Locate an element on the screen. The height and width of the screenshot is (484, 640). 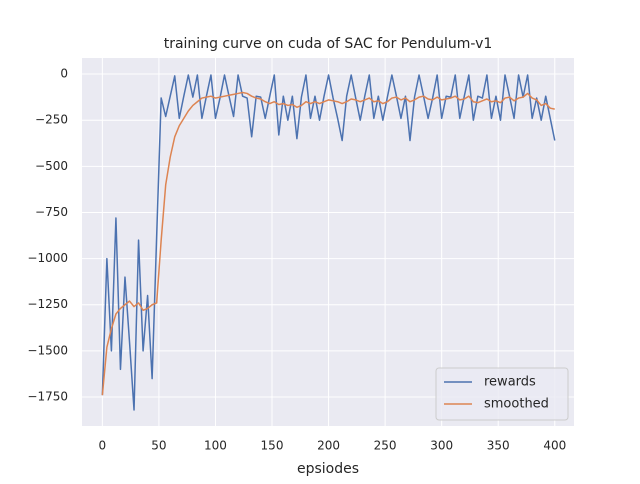
x-tick-label: 400 is located at coordinates (554, 446).